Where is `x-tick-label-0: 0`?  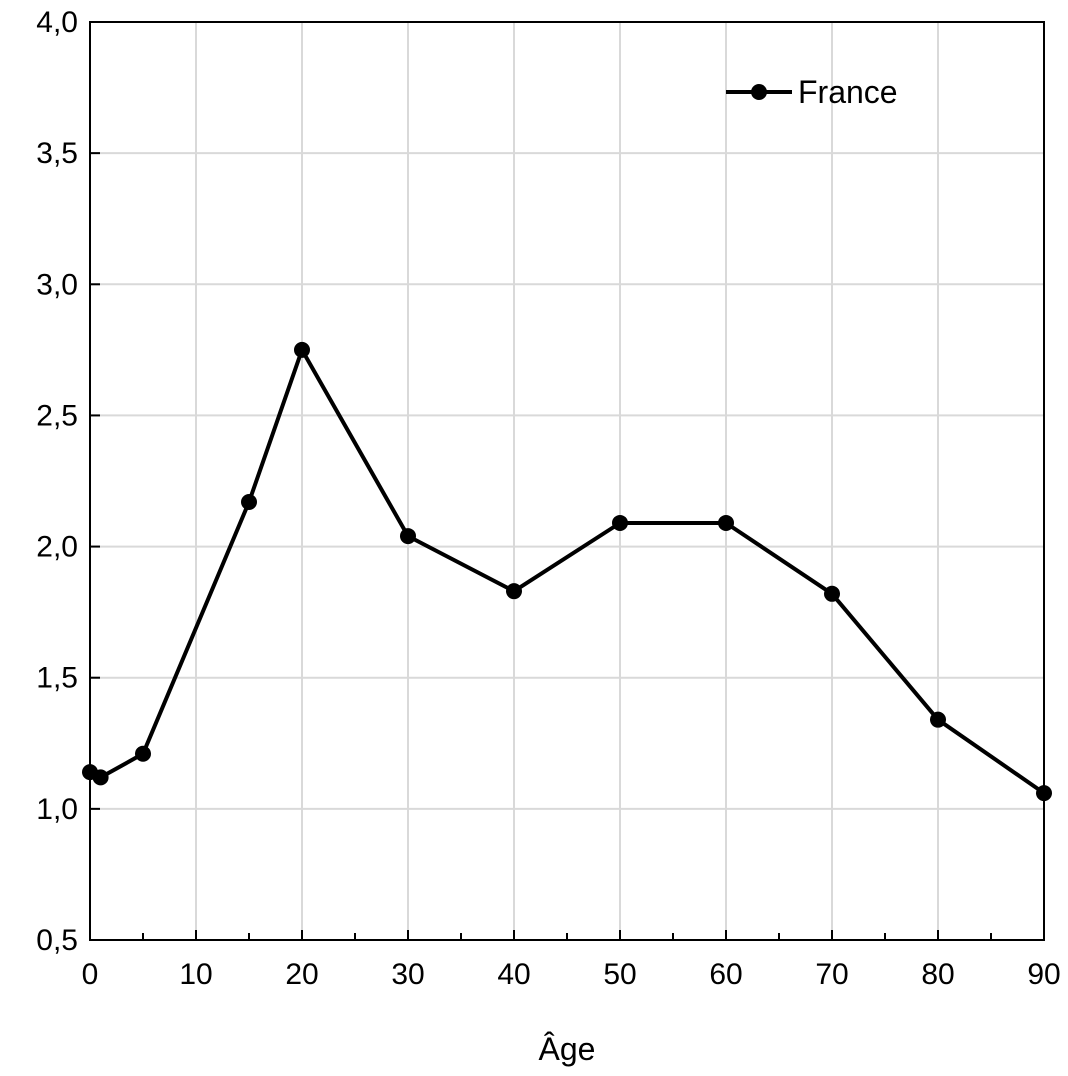 x-tick-label-0: 0 is located at coordinates (90, 974).